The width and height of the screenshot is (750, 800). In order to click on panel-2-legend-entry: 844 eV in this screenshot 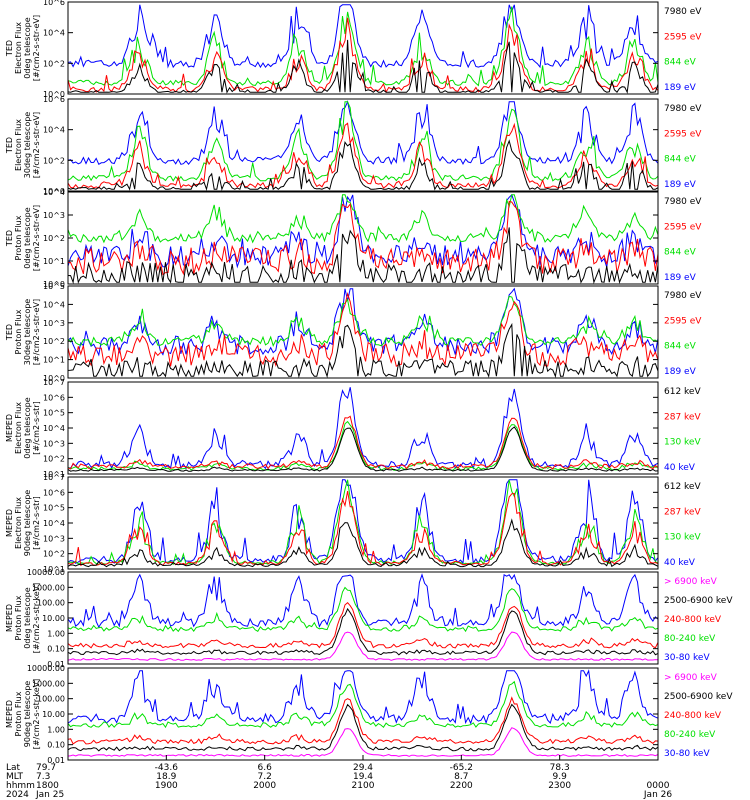, I will do `click(680, 160)`.